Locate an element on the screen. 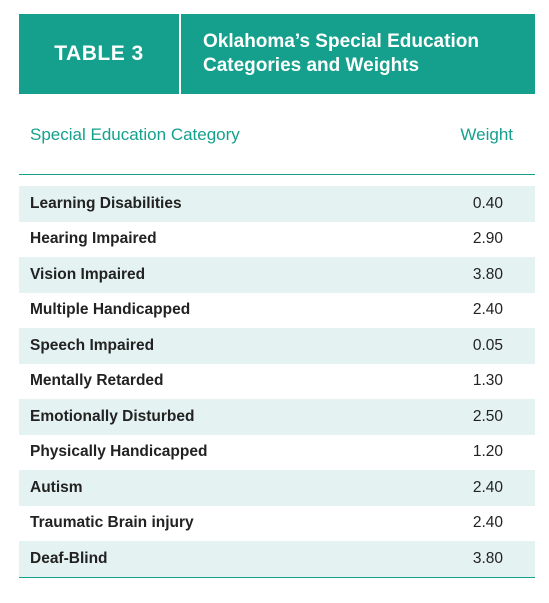 The height and width of the screenshot is (603, 549). table-row: Vision Impaired 3.80 is located at coordinates (277, 275).